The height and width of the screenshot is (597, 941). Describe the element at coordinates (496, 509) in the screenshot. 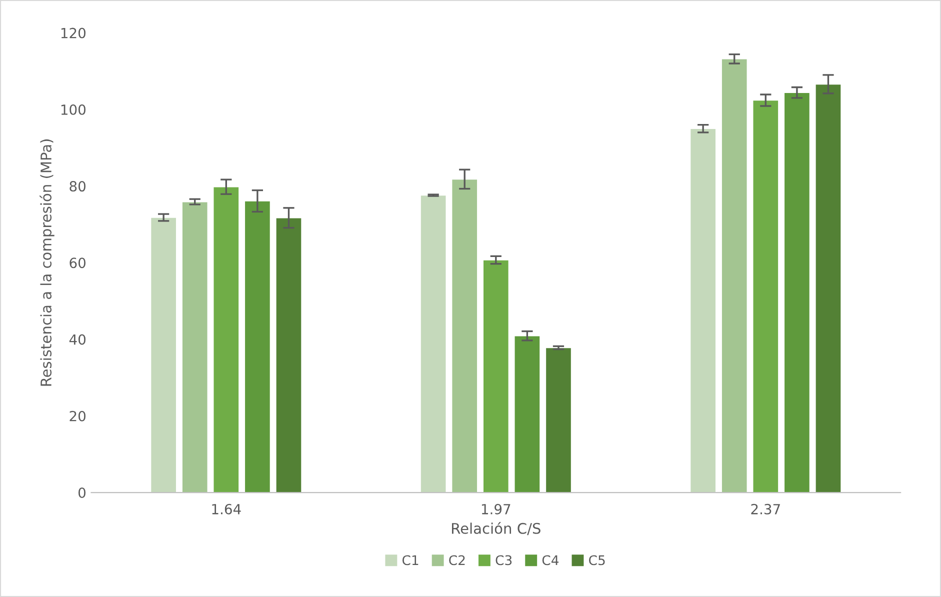

I see `x-tick-label: 1.97` at that location.